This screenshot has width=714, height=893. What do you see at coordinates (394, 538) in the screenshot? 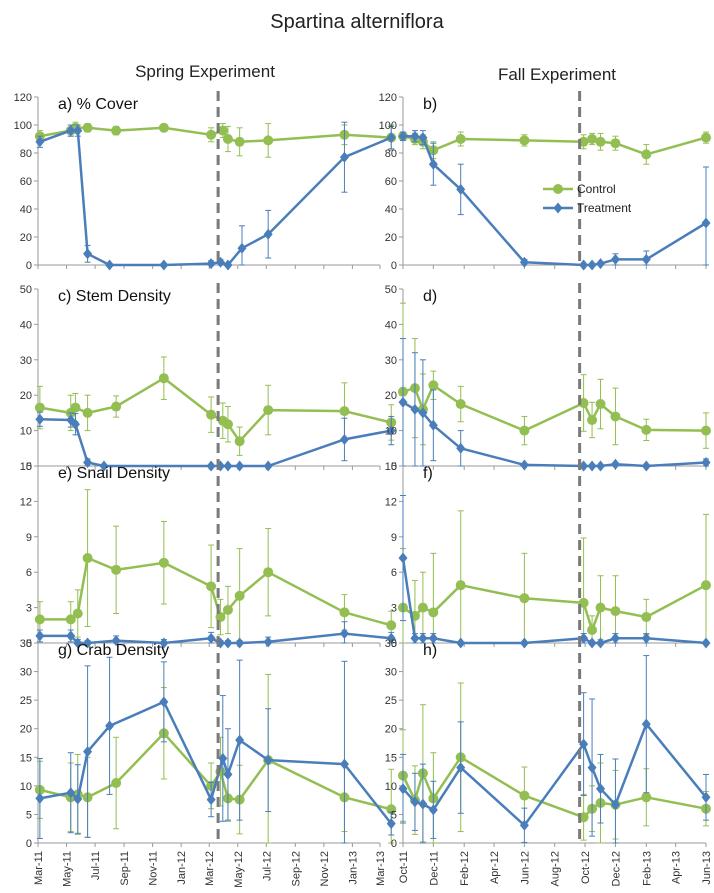
I see `panel-f-y-tick-label: 9` at bounding box center [394, 538].